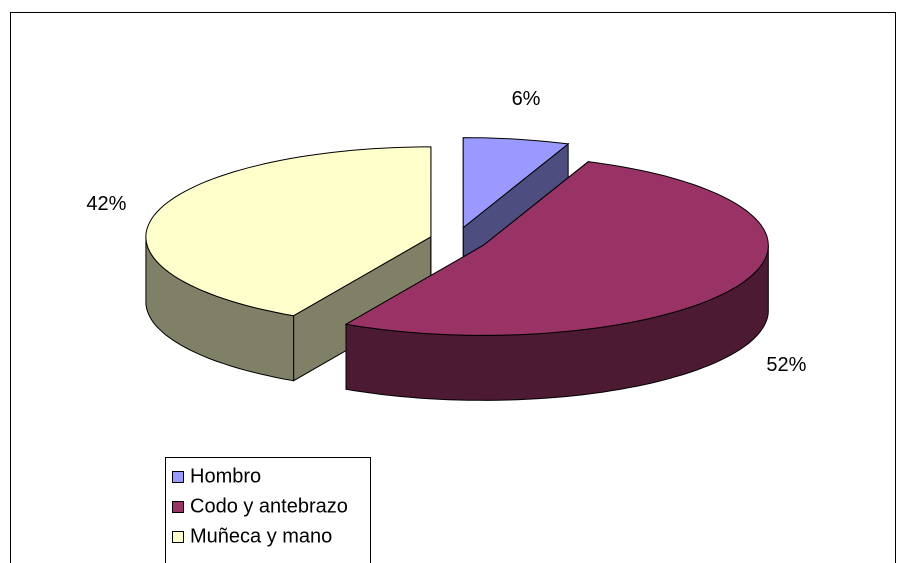 The height and width of the screenshot is (563, 906). I want to click on data-label: 52%, so click(786, 365).